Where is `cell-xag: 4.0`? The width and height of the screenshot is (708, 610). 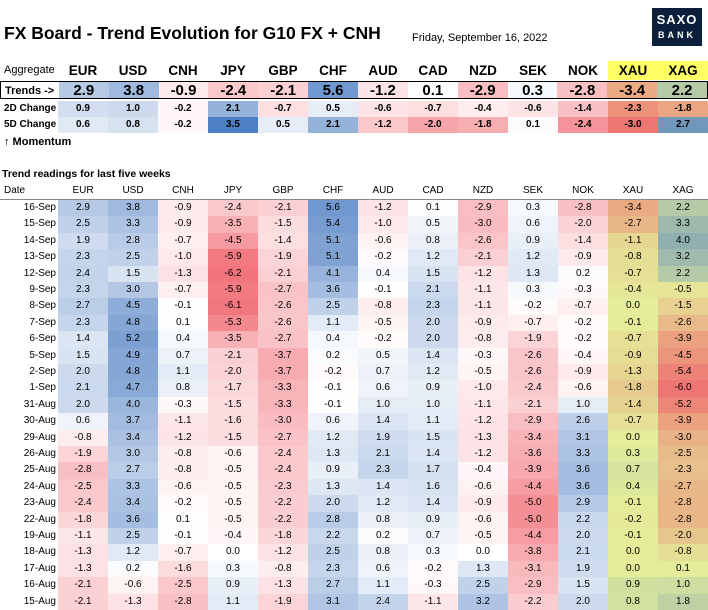 cell-xag: 4.0 is located at coordinates (683, 241).